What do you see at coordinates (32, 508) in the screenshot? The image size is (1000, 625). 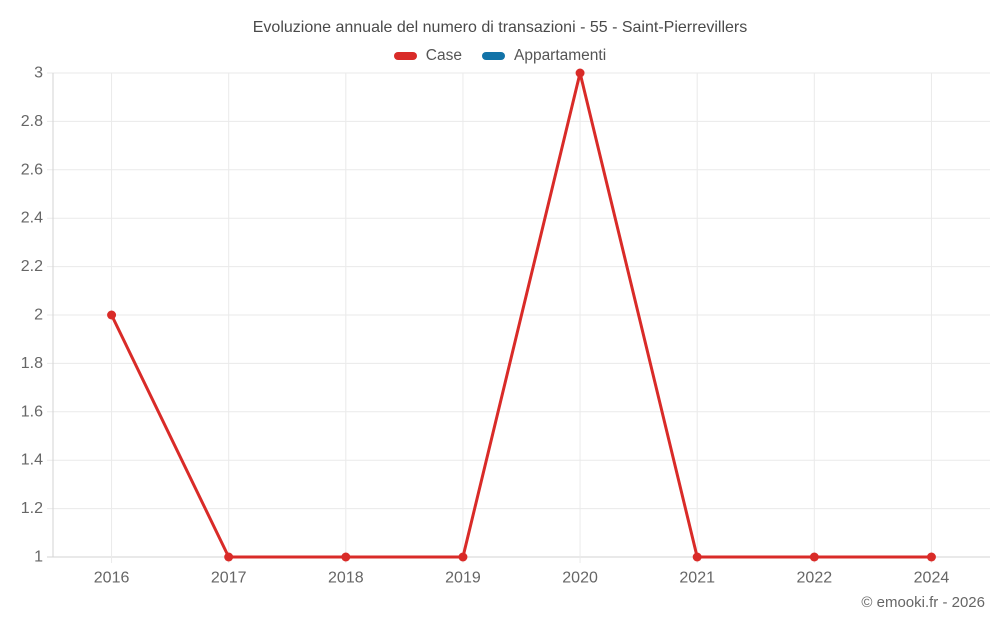 I see `svg-text: 1.2` at bounding box center [32, 508].